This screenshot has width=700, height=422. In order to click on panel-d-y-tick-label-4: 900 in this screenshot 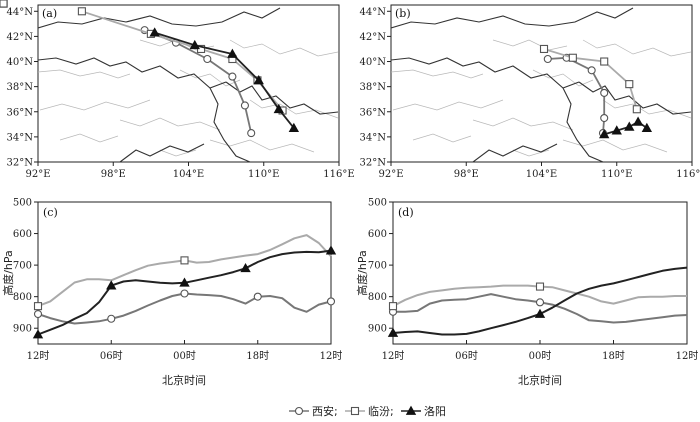, I will do `click(377, 329)`.